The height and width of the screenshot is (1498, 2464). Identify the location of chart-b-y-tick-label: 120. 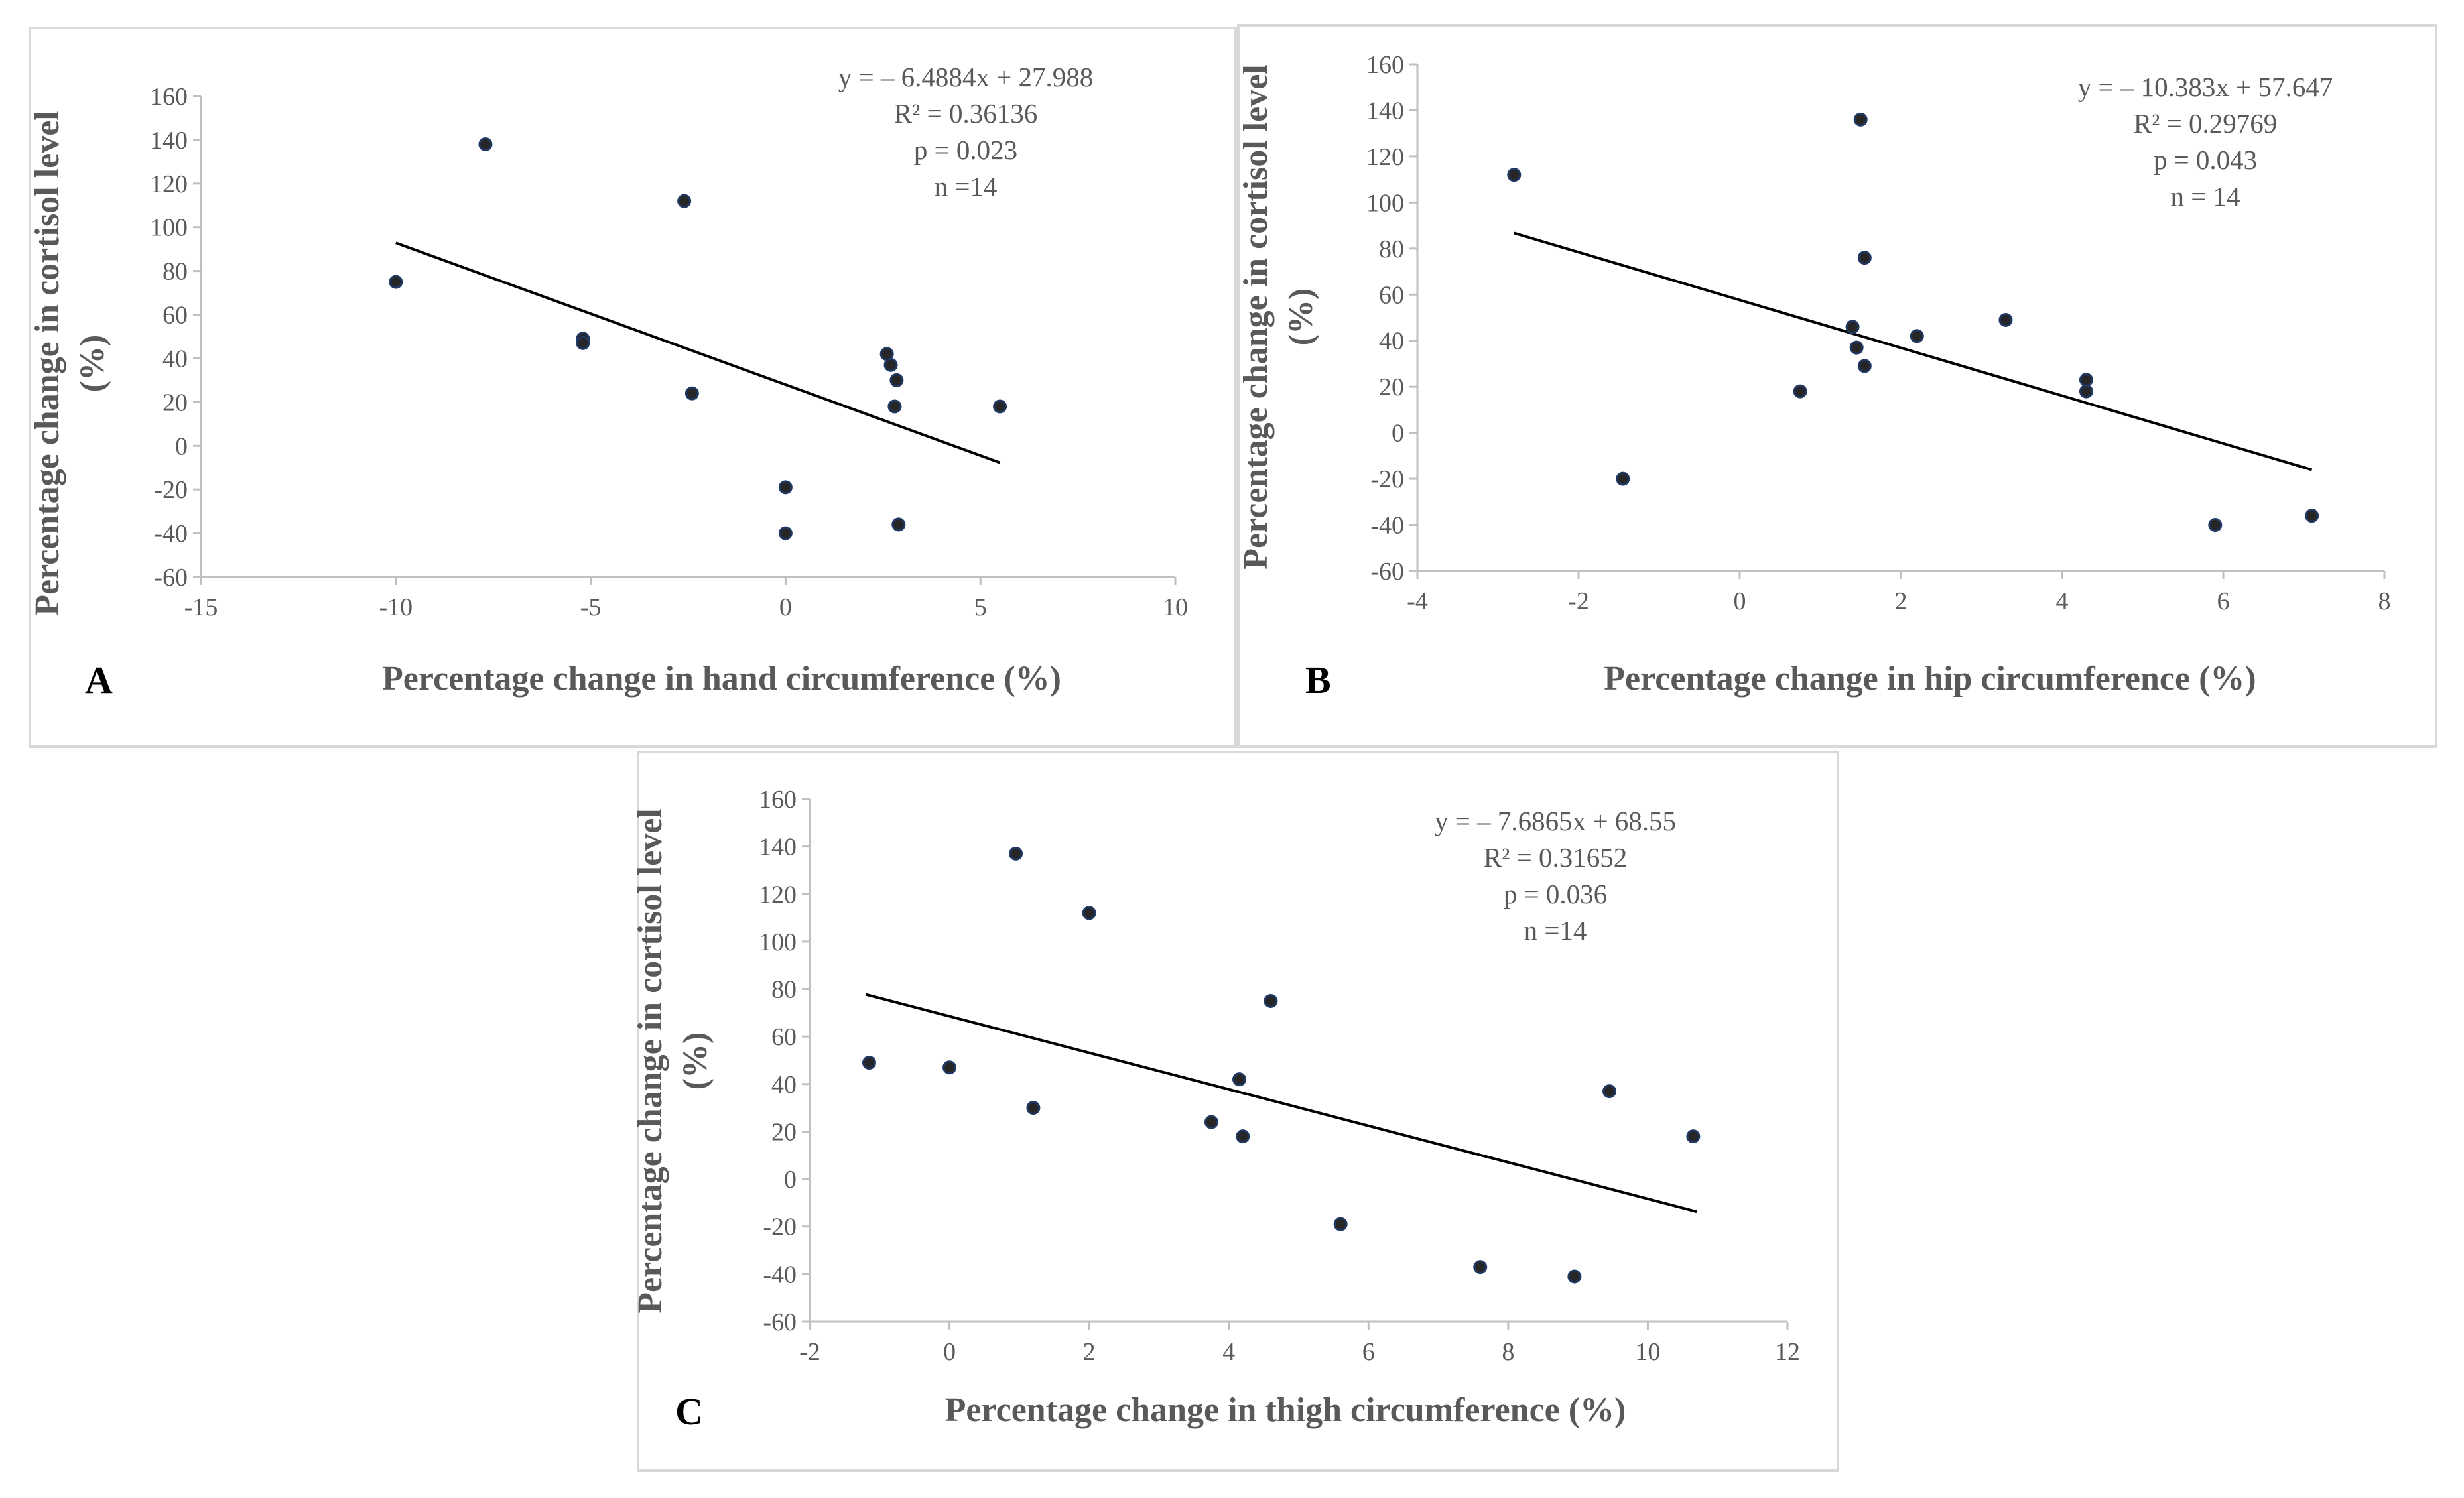
(1385, 157).